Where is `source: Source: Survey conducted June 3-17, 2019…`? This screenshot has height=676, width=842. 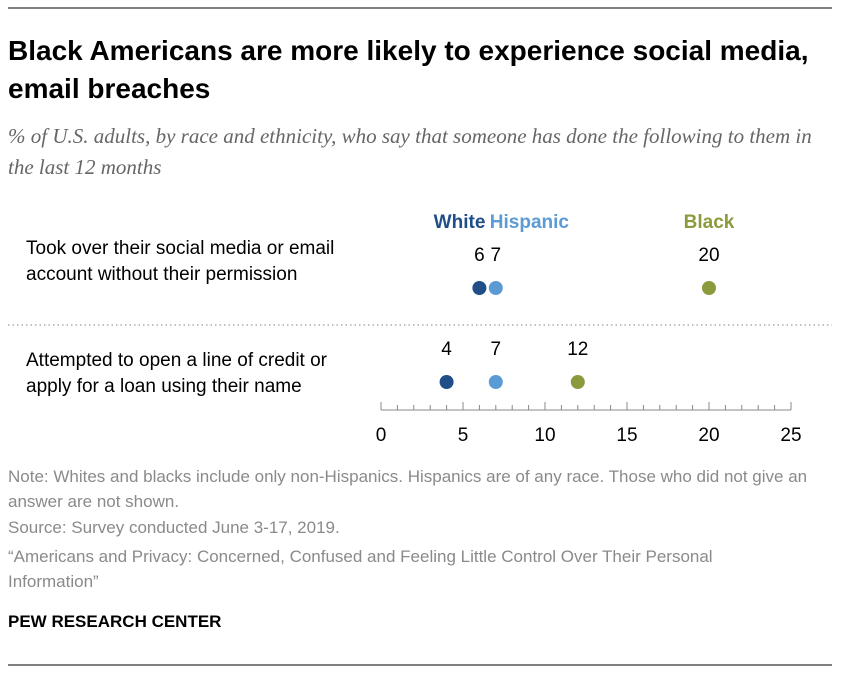 source: Source: Survey conducted June 3-17, 2019… is located at coordinates (174, 527).